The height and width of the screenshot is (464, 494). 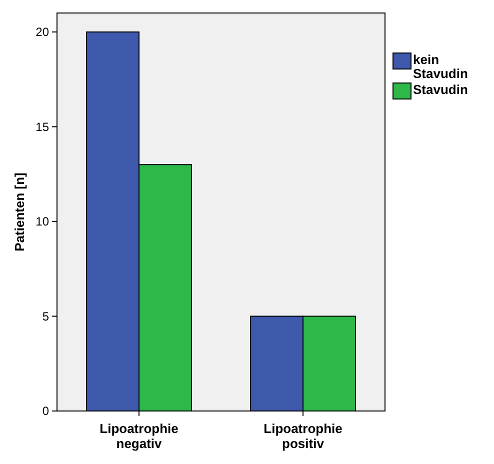 I want to click on y-axis-title: Patienten [n], so click(x=19, y=212).